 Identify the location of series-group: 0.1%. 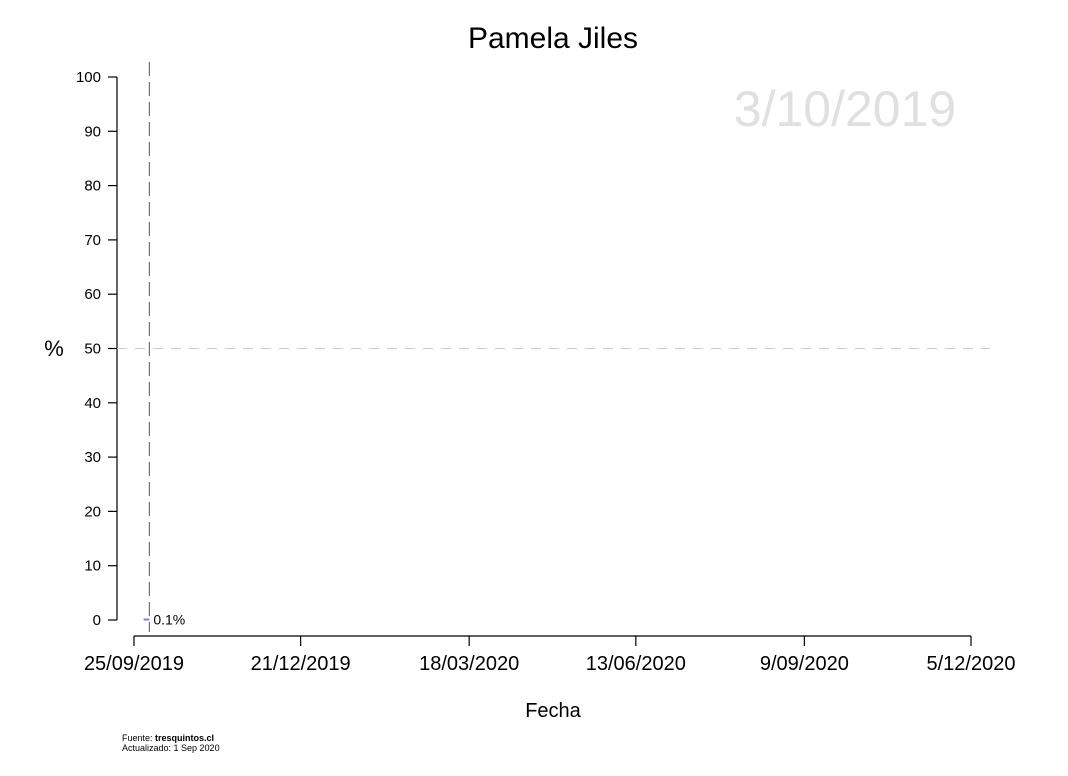
(164, 619).